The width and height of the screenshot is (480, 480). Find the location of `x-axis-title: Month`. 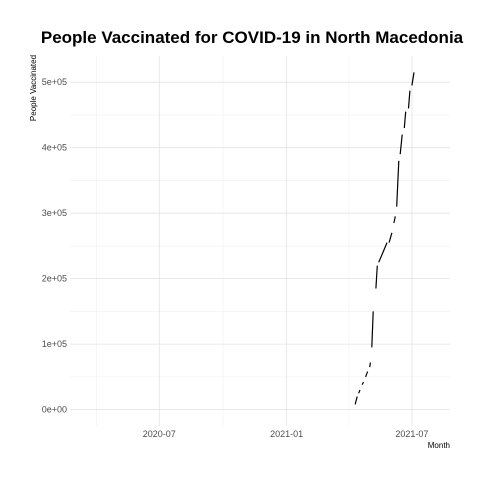

x-axis-title: Month is located at coordinates (439, 445).